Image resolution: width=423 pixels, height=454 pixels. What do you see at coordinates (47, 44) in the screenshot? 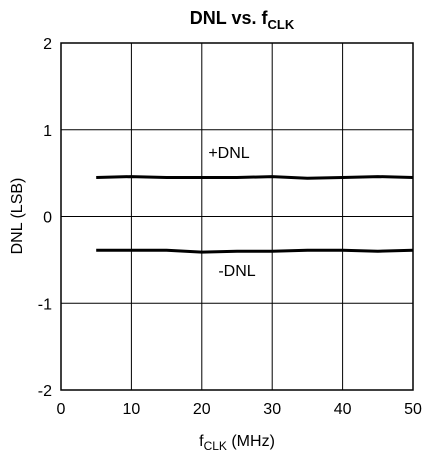
I see `y-tick-label: 2` at bounding box center [47, 44].